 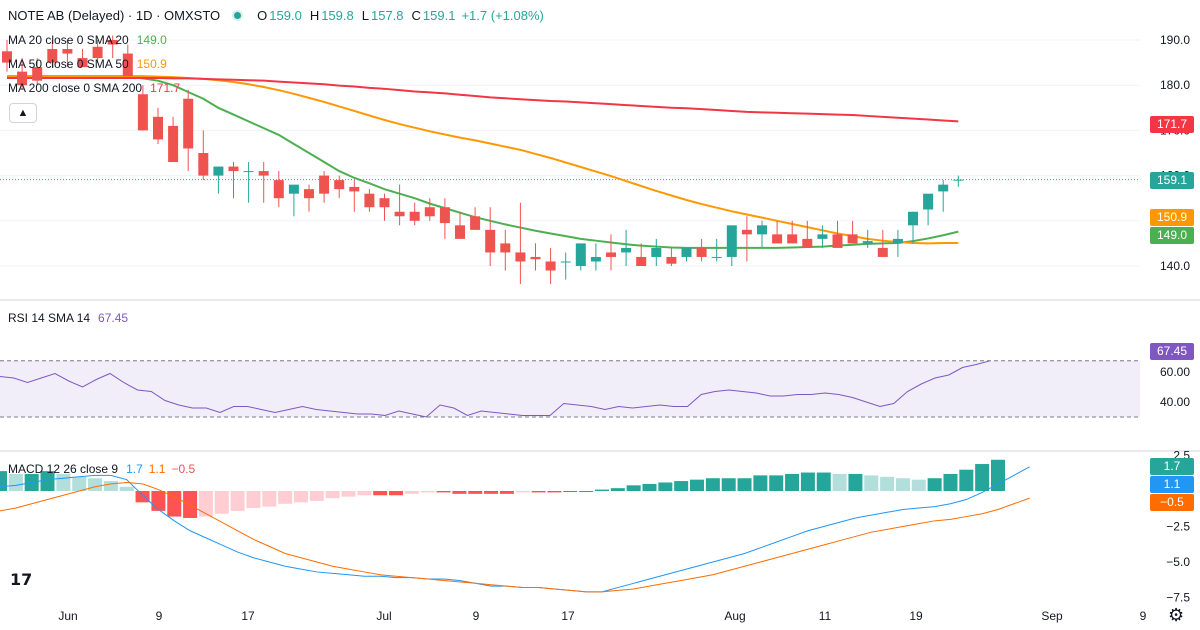 What do you see at coordinates (1172, 124) in the screenshot?
I see `ma200-badge: 171.7` at bounding box center [1172, 124].